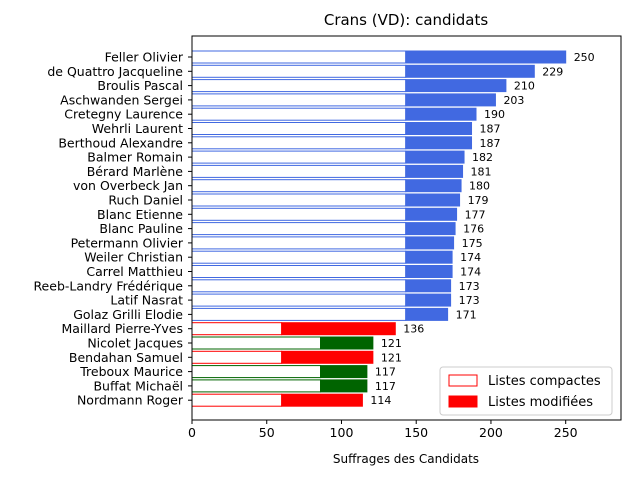  What do you see at coordinates (299, 143) in the screenshot?
I see `bar-7-compactes` at bounding box center [299, 143].